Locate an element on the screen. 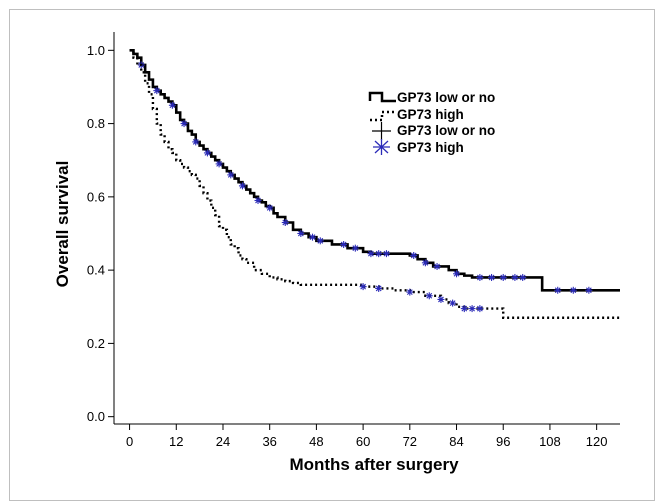 The height and width of the screenshot is (501, 663). y-tick-label: 0.8 is located at coordinates (96, 123).